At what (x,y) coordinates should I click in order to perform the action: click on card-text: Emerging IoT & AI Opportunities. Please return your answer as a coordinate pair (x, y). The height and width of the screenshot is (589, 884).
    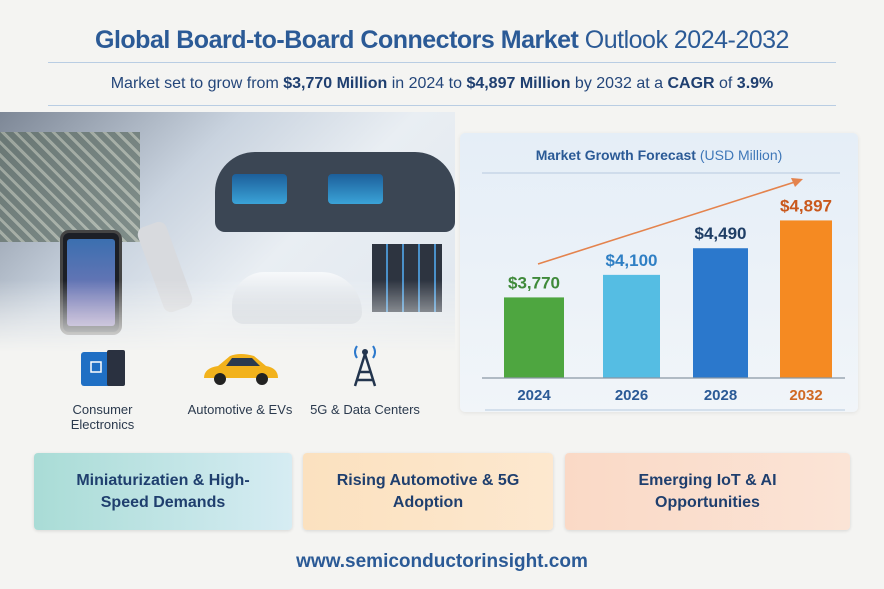
    Looking at the image, I should click on (707, 491).